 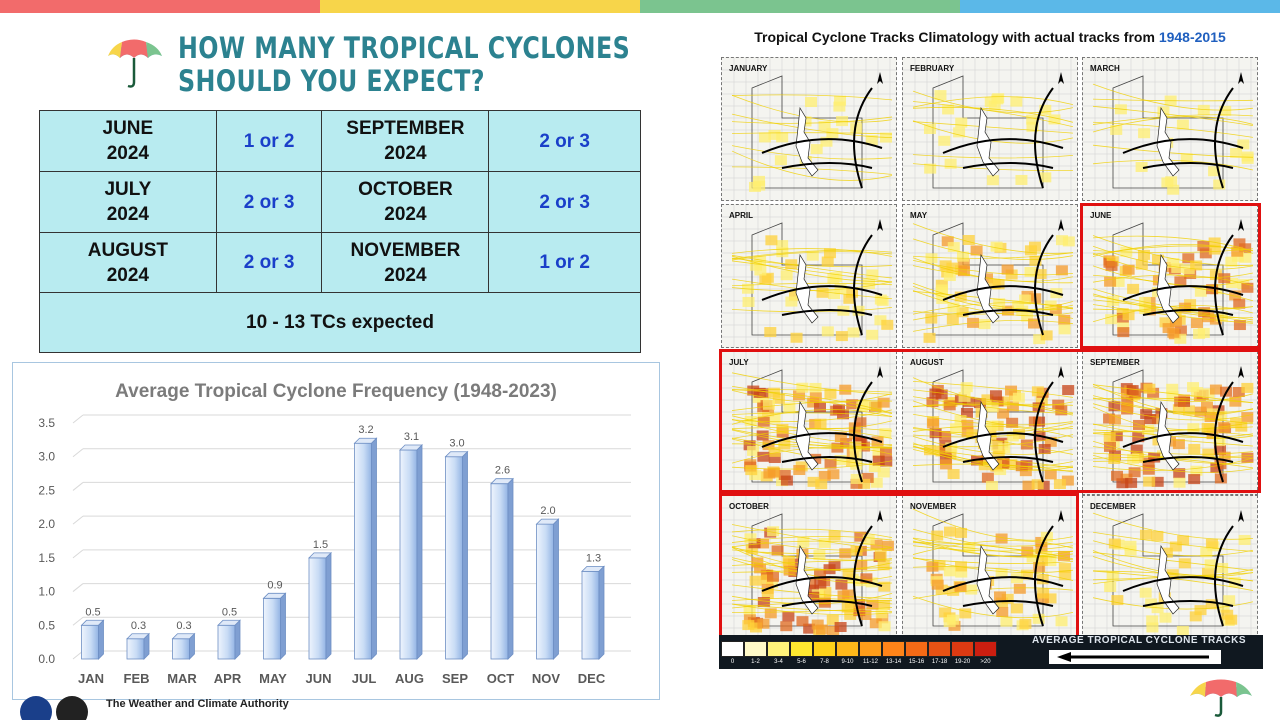 What do you see at coordinates (1115, 362) in the screenshot?
I see `panel-month-label: SEPTEMBER` at bounding box center [1115, 362].